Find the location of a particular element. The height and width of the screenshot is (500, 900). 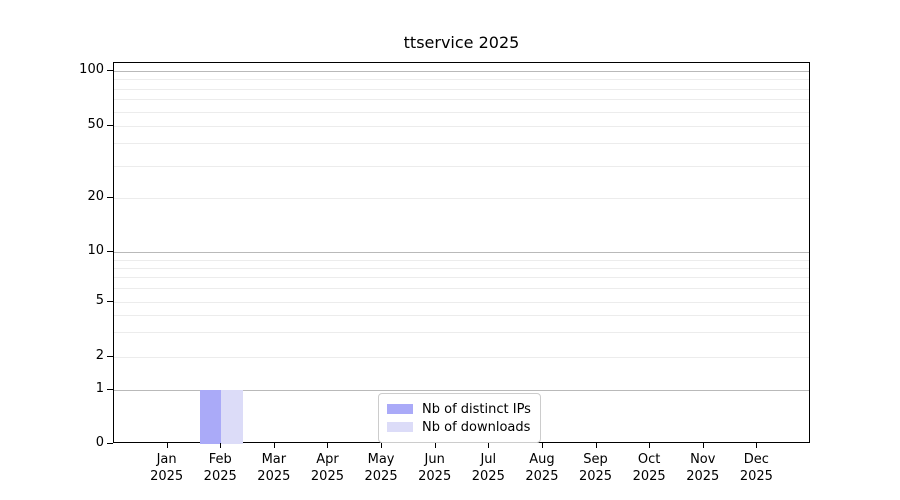

y-axis-tick-label: 10 is located at coordinates (95, 250).